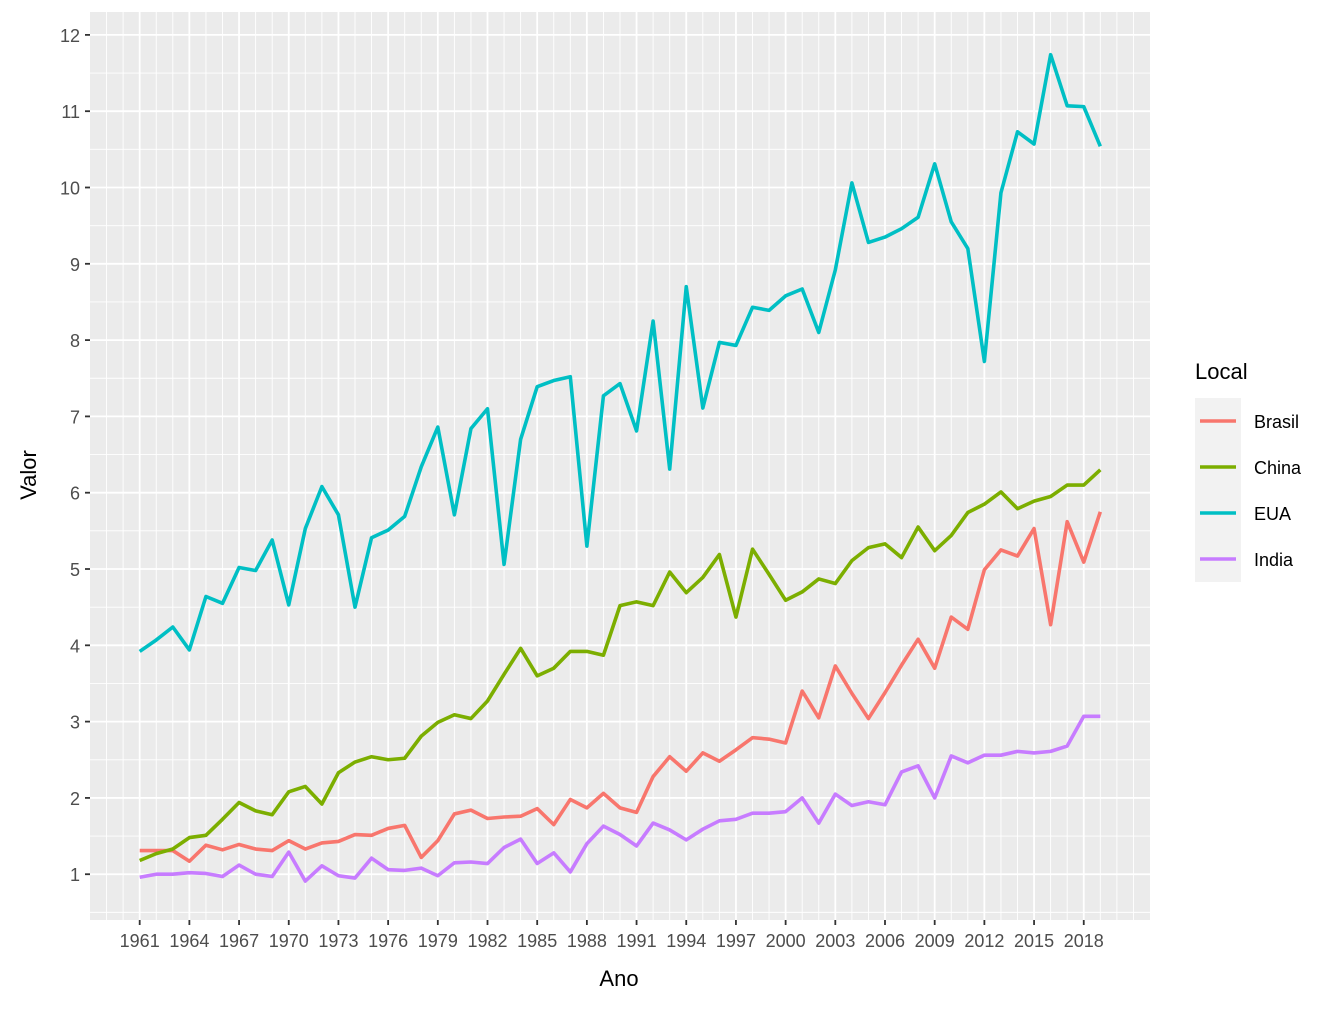 The image size is (1344, 1013). What do you see at coordinates (70, 36) in the screenshot?
I see `y-tick-label: 12` at bounding box center [70, 36].